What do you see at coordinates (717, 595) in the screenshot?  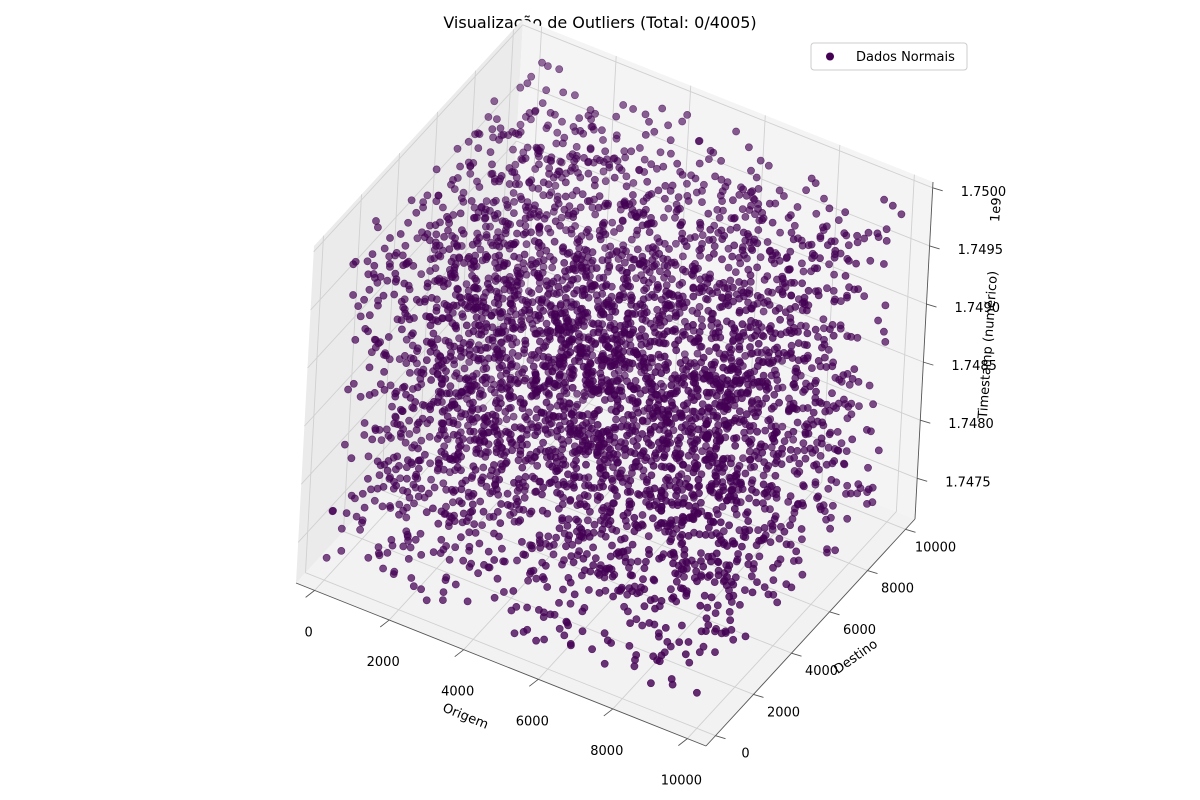 I see `grid-line` at bounding box center [717, 595].